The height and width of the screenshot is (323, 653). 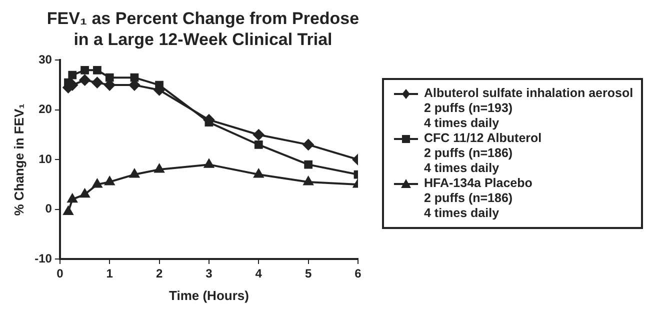 What do you see at coordinates (203, 29) in the screenshot?
I see `chart-title: FEV₁ as Percent Change from Predose in a Large 12-Week Clinical Trial` at bounding box center [203, 29].